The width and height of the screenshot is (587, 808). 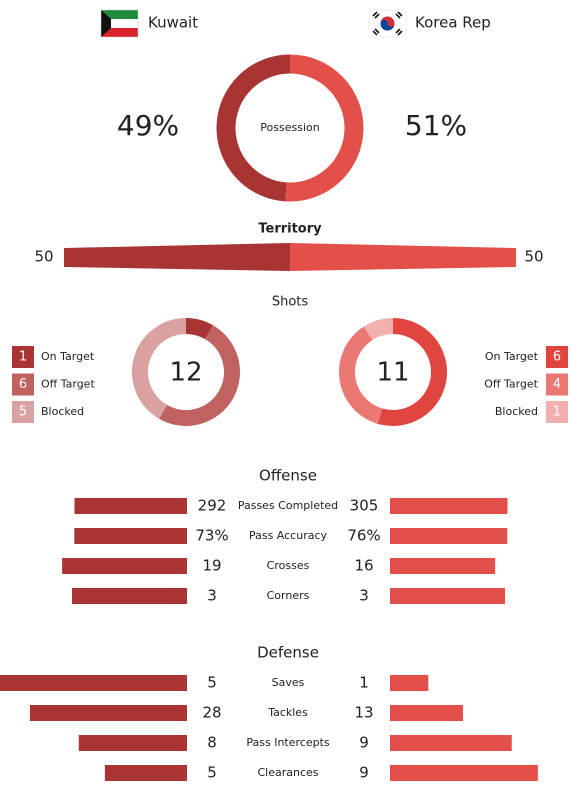 I want to click on korea-flag, so click(x=387, y=23).